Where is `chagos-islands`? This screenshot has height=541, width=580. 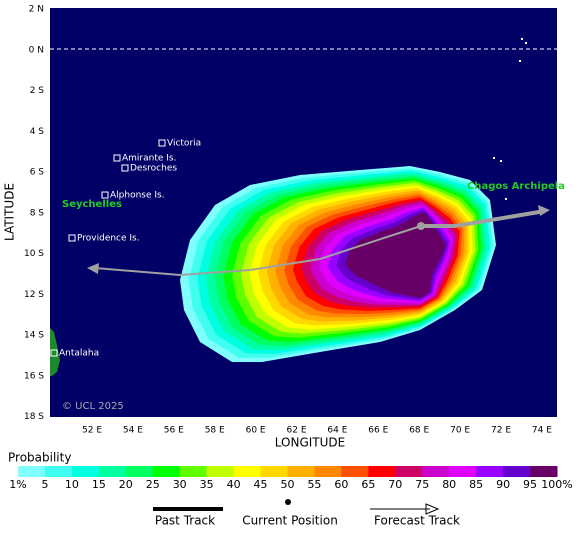 chagos-islands is located at coordinates (510, 119).